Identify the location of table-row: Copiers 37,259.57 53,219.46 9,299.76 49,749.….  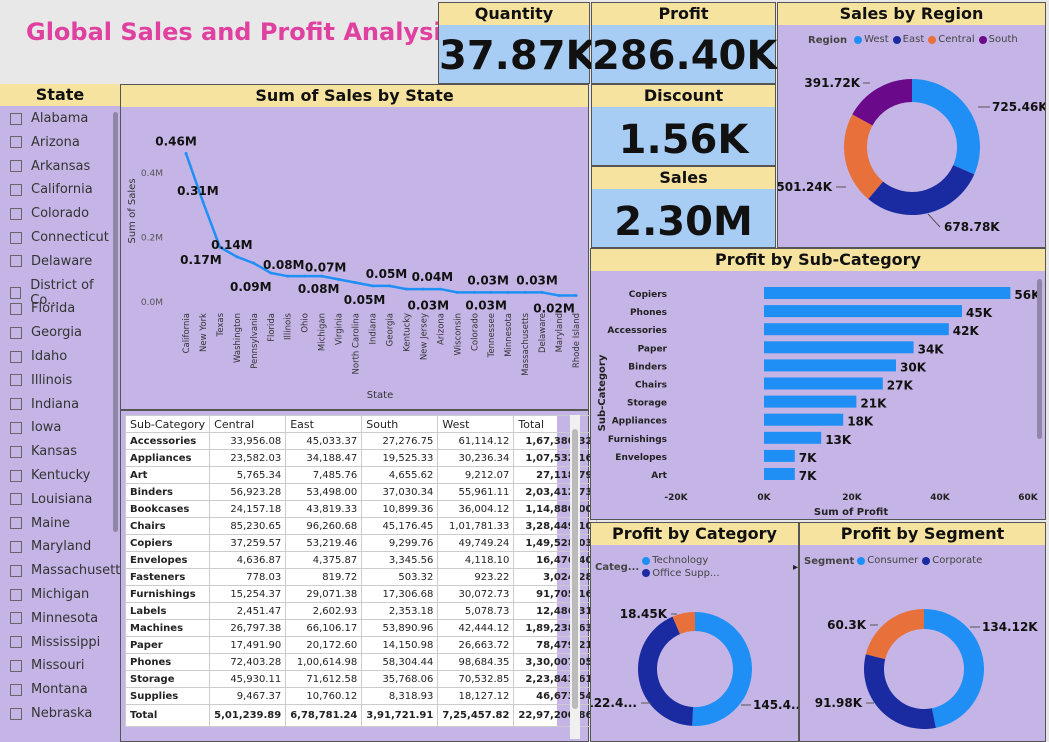
(361, 543).